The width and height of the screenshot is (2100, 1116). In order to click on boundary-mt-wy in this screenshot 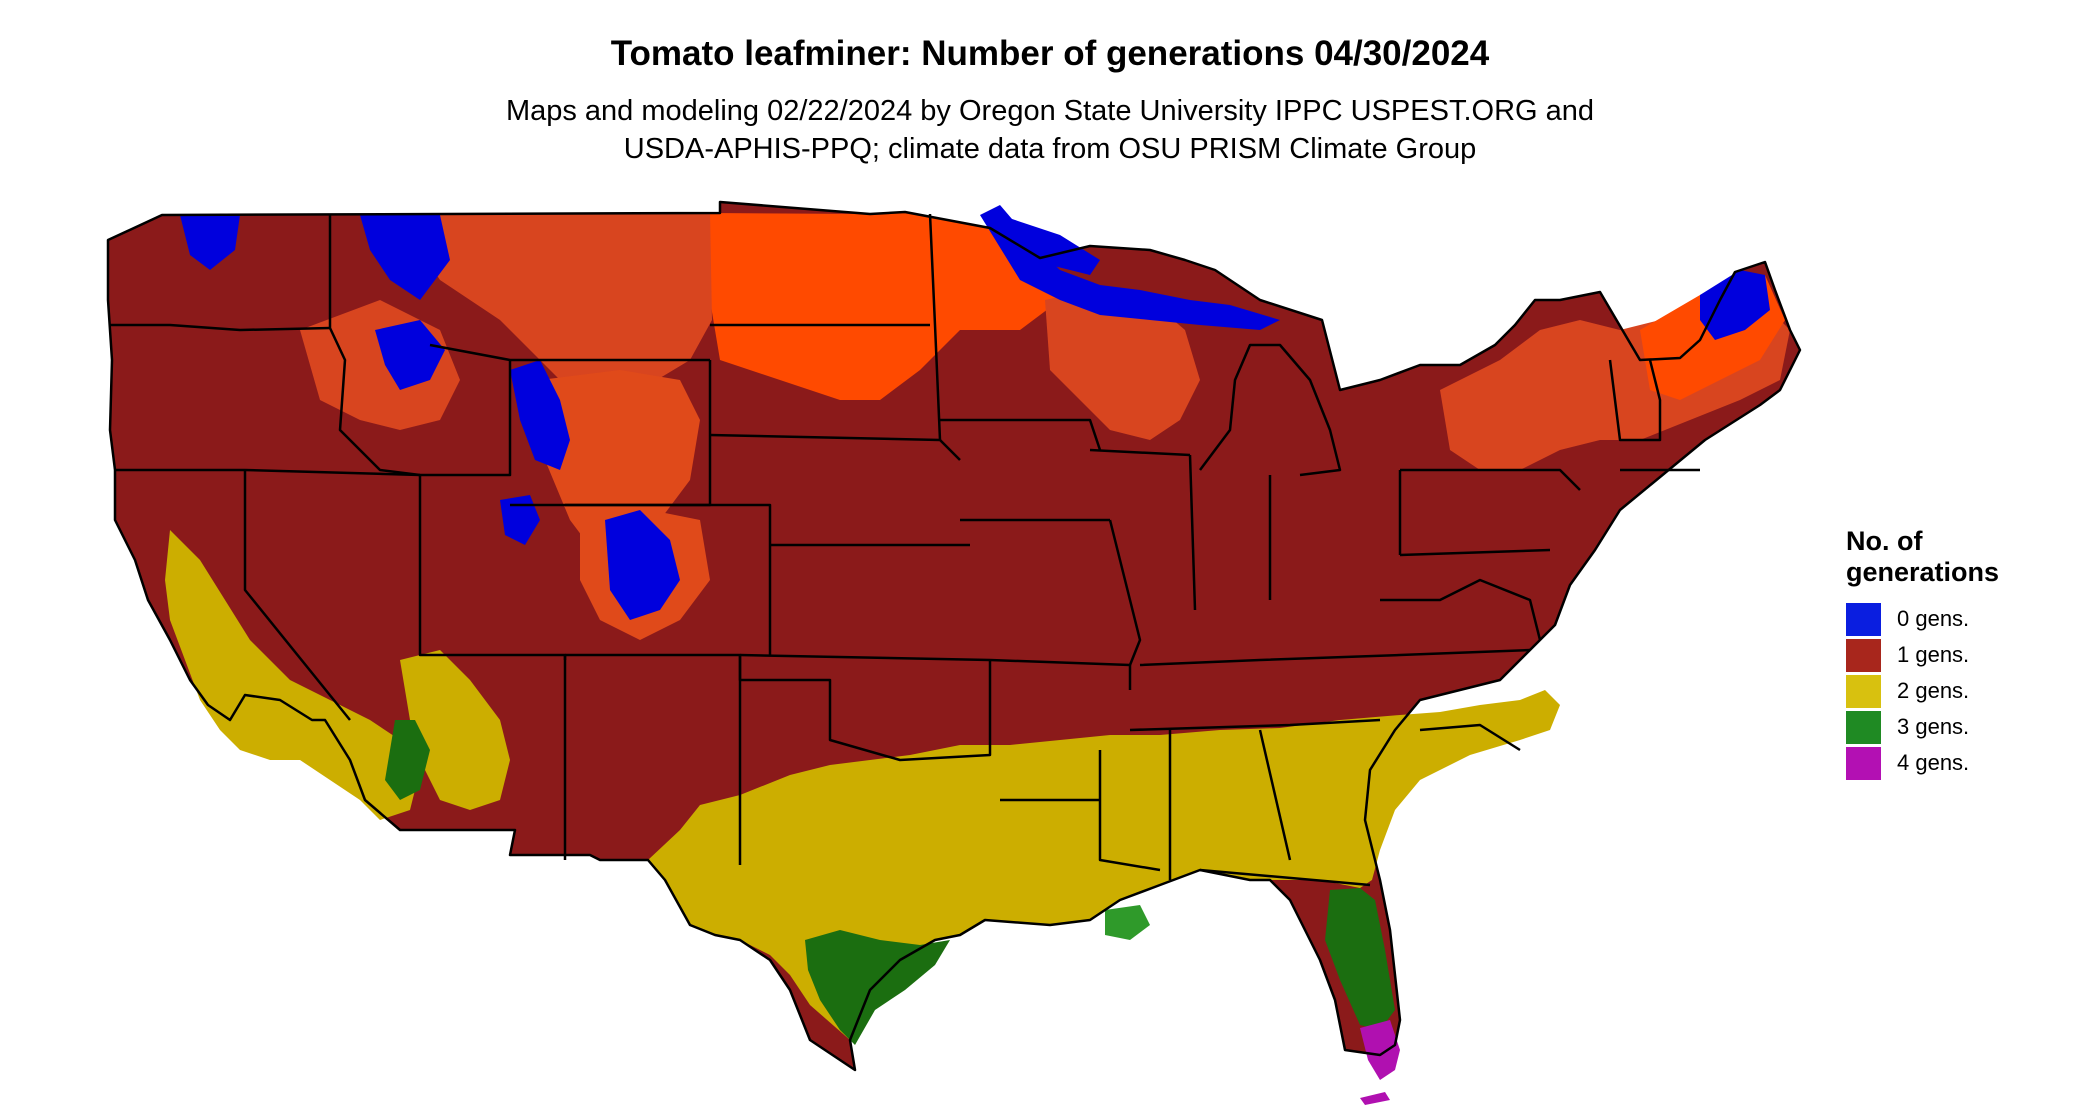, I will do `click(569, 352)`.